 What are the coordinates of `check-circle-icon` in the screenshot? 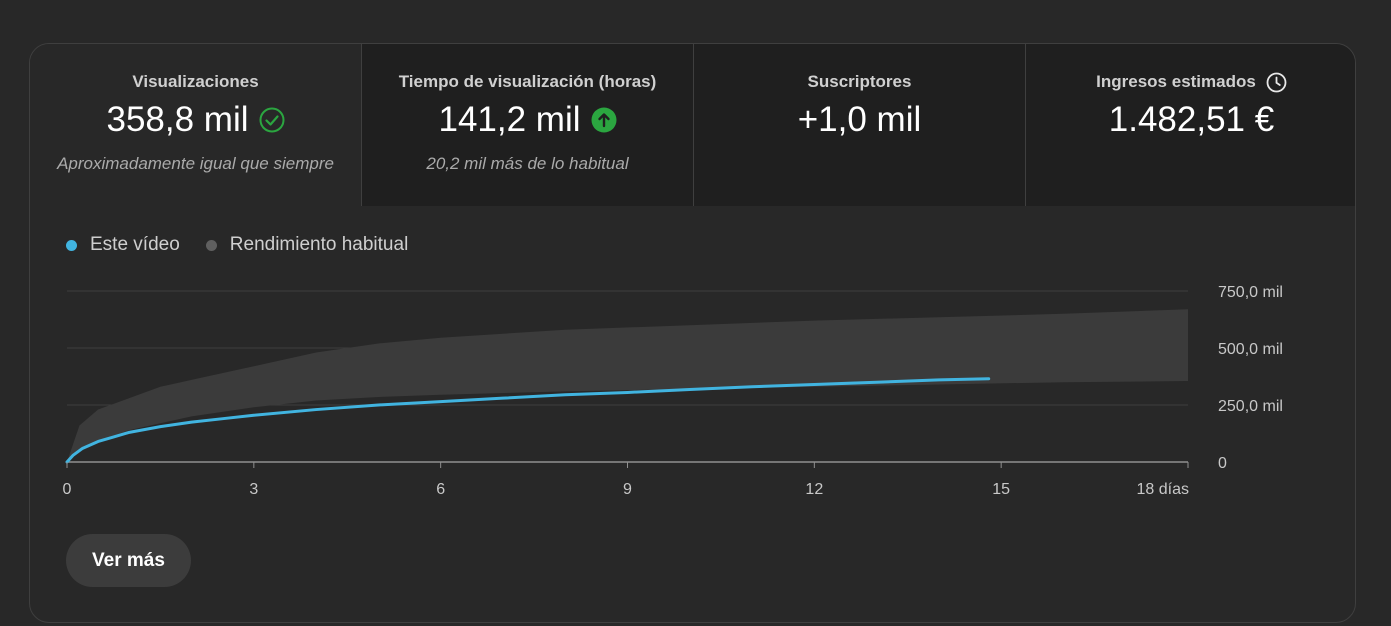 It's located at (272, 120).